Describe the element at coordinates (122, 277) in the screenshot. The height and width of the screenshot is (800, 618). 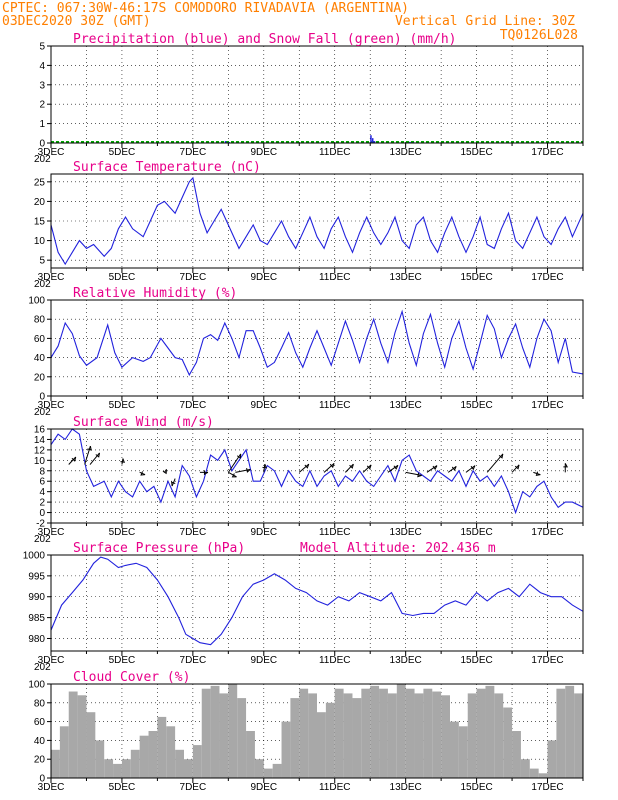
I see `xtick-label-temp-1: 5DEC` at that location.